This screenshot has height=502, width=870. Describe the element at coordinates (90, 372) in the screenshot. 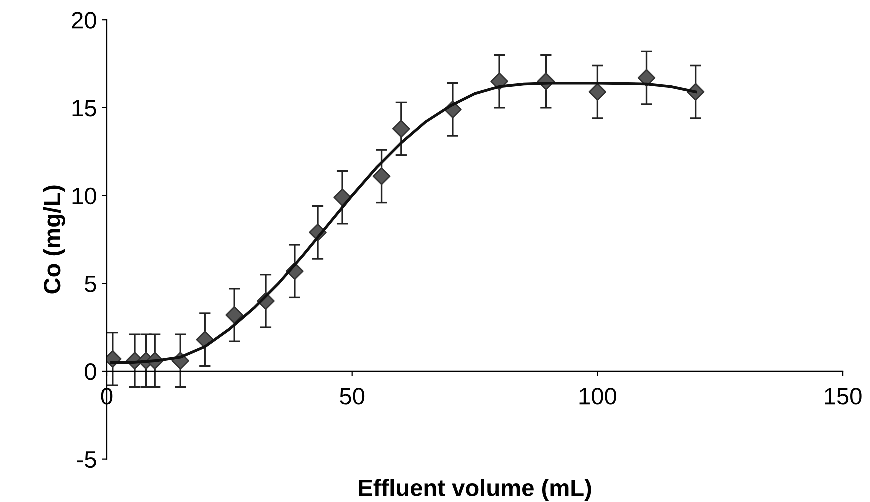

I see `y-tick-label: 0` at that location.